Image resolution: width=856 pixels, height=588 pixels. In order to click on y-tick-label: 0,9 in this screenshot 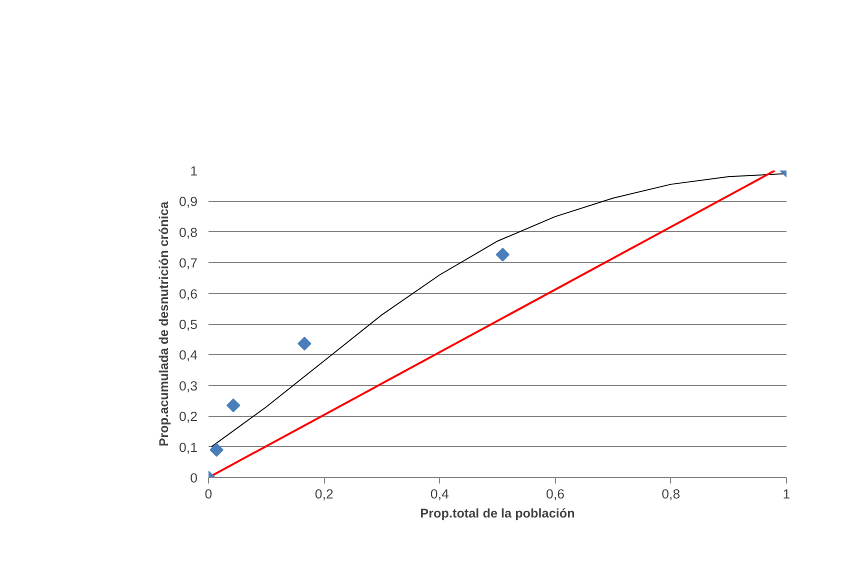, I will do `click(188, 202)`.